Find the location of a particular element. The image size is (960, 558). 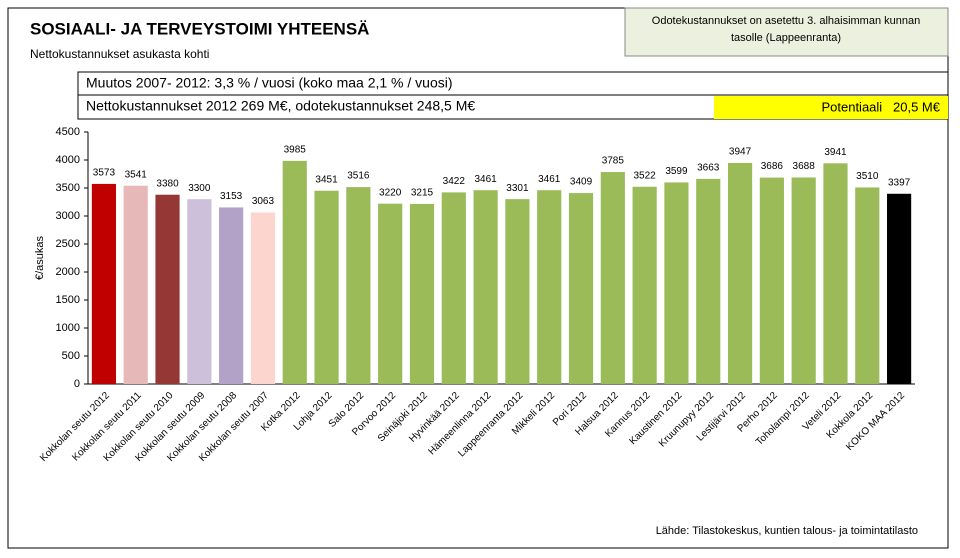

data-label: 3516 is located at coordinates (358, 176).